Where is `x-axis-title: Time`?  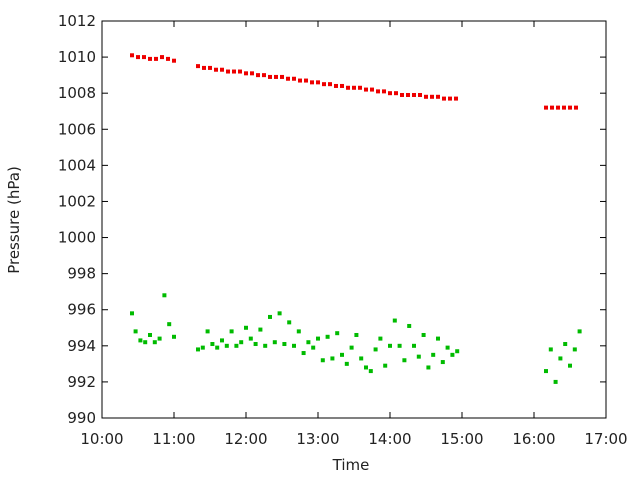 x-axis-title: Time is located at coordinates (351, 465).